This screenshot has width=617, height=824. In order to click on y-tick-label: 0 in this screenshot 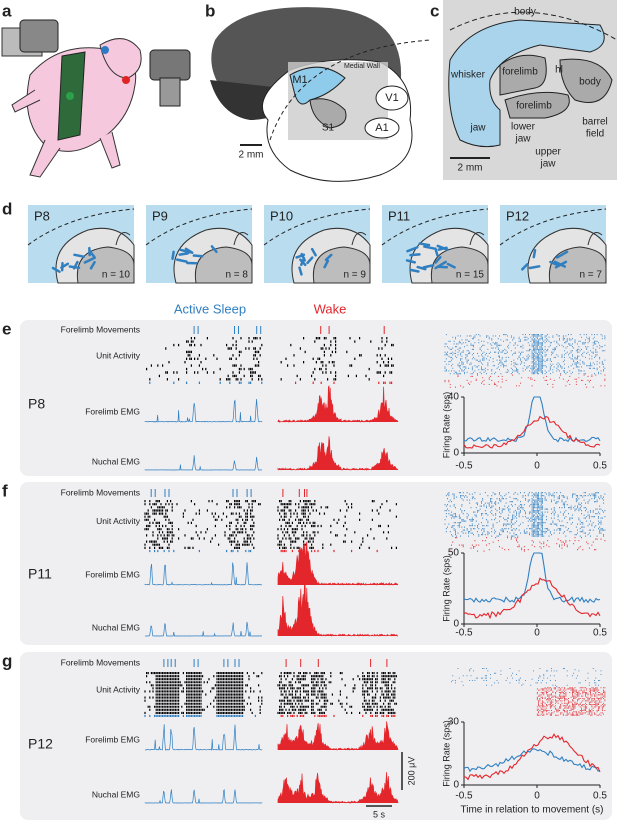, I will do `click(456, 453)`.